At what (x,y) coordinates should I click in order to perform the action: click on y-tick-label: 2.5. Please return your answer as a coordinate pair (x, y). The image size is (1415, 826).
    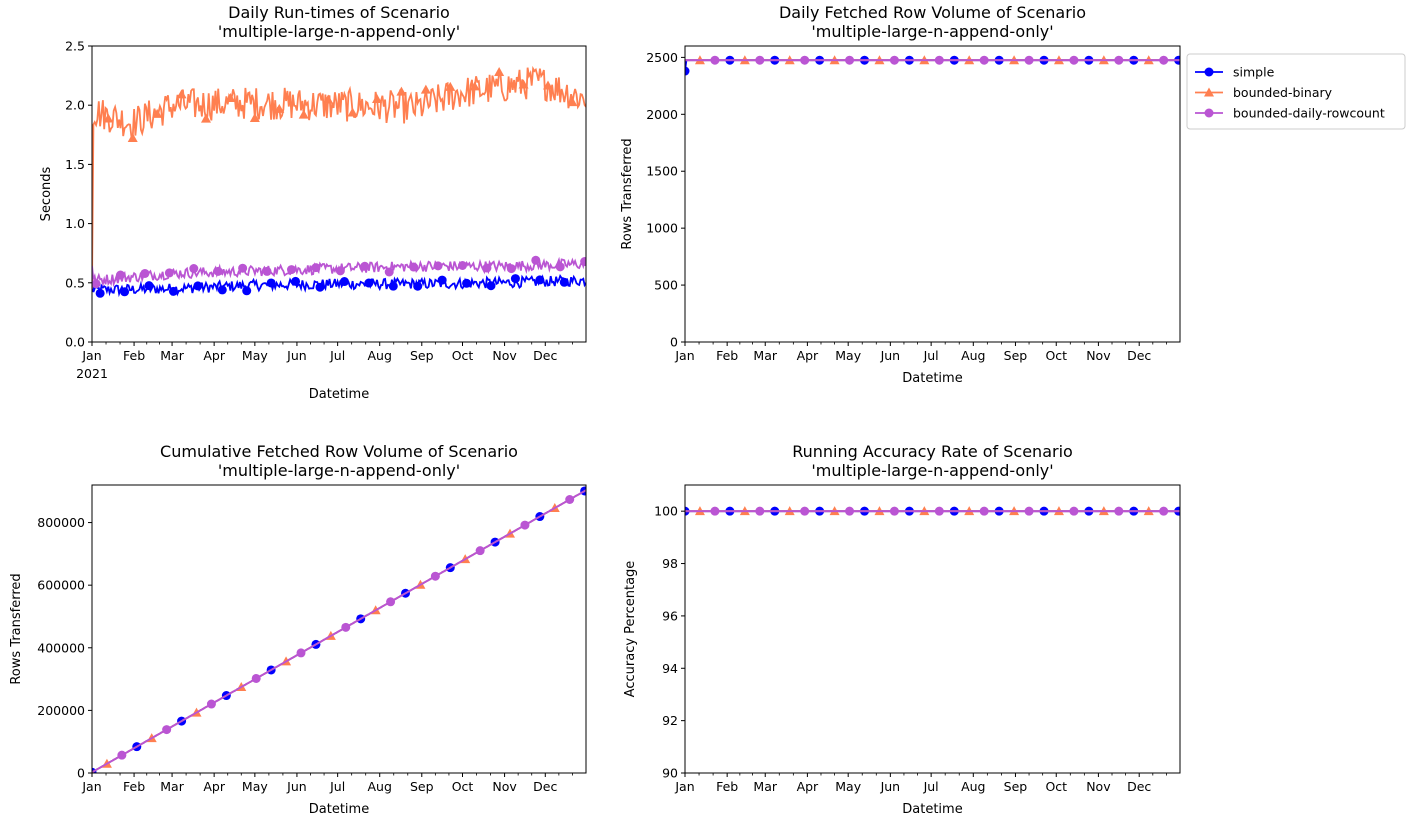
    Looking at the image, I should click on (75, 46).